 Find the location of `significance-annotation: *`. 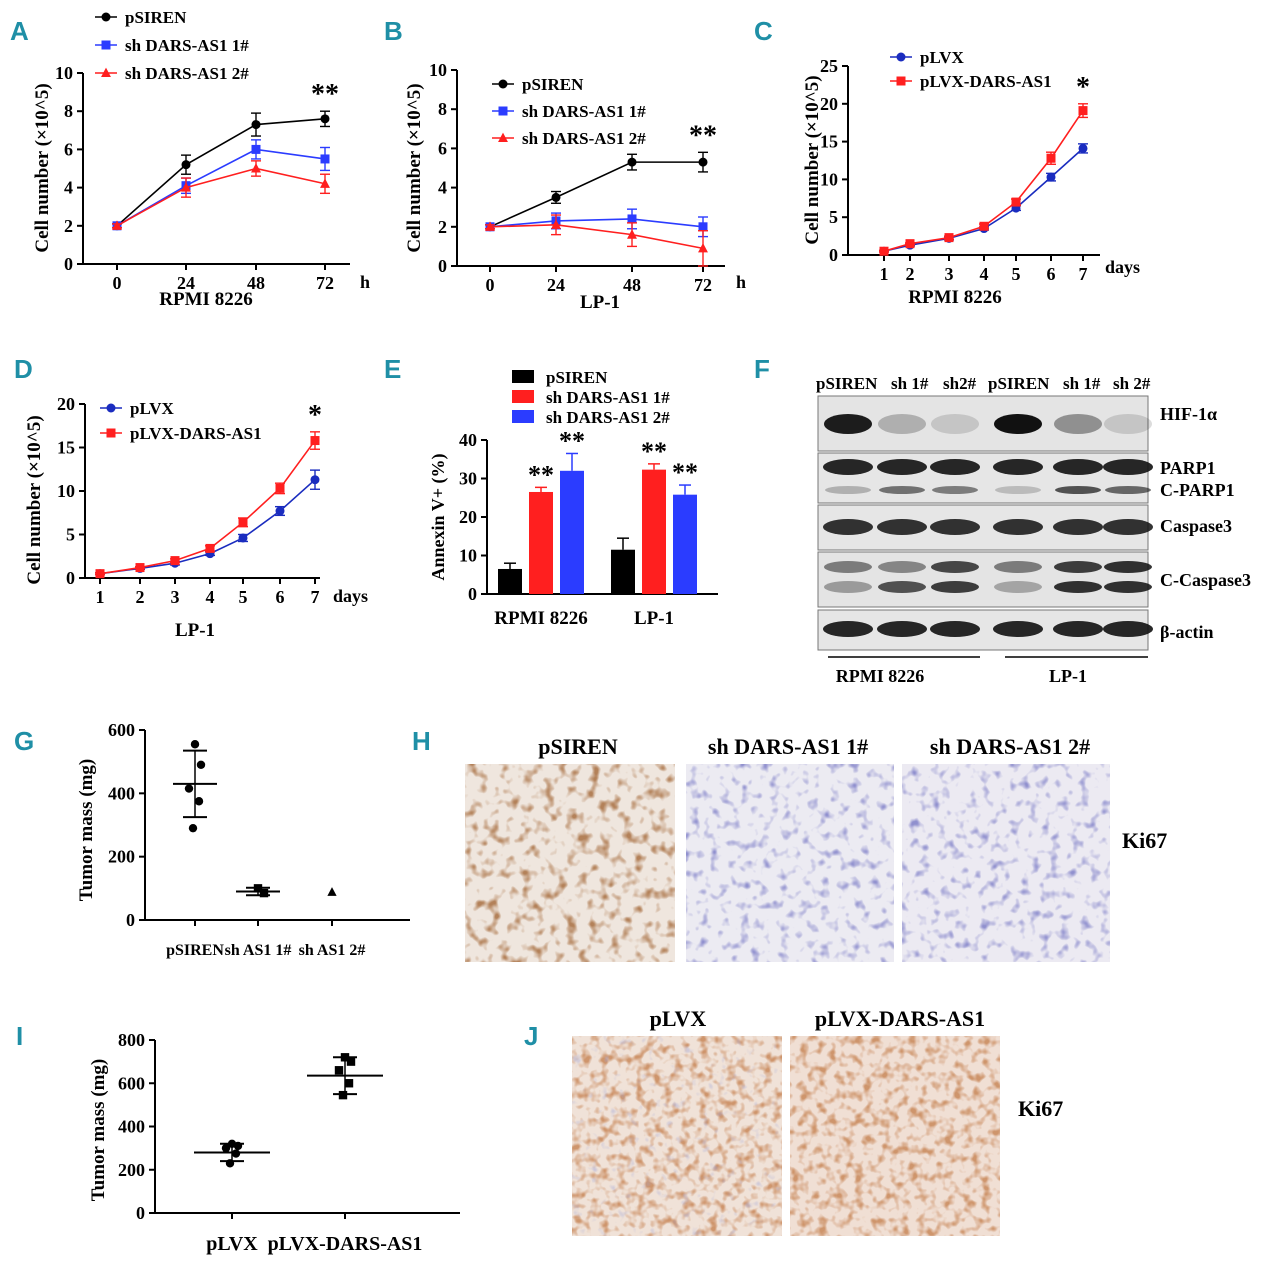

significance-annotation: * is located at coordinates (315, 415).